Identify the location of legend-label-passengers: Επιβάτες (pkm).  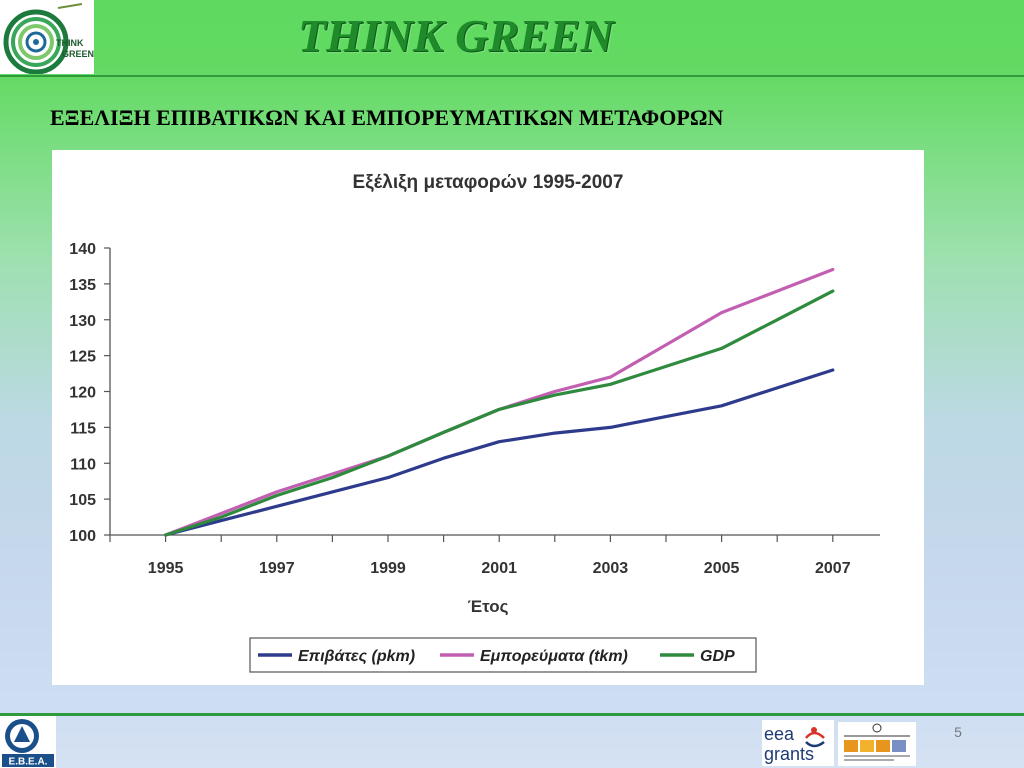
(356, 656).